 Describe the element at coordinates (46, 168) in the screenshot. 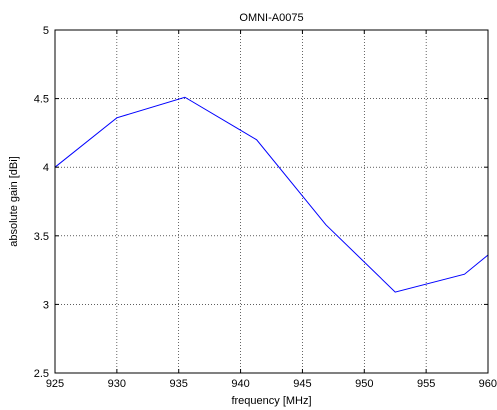

I see `y-tick-label: 4` at that location.